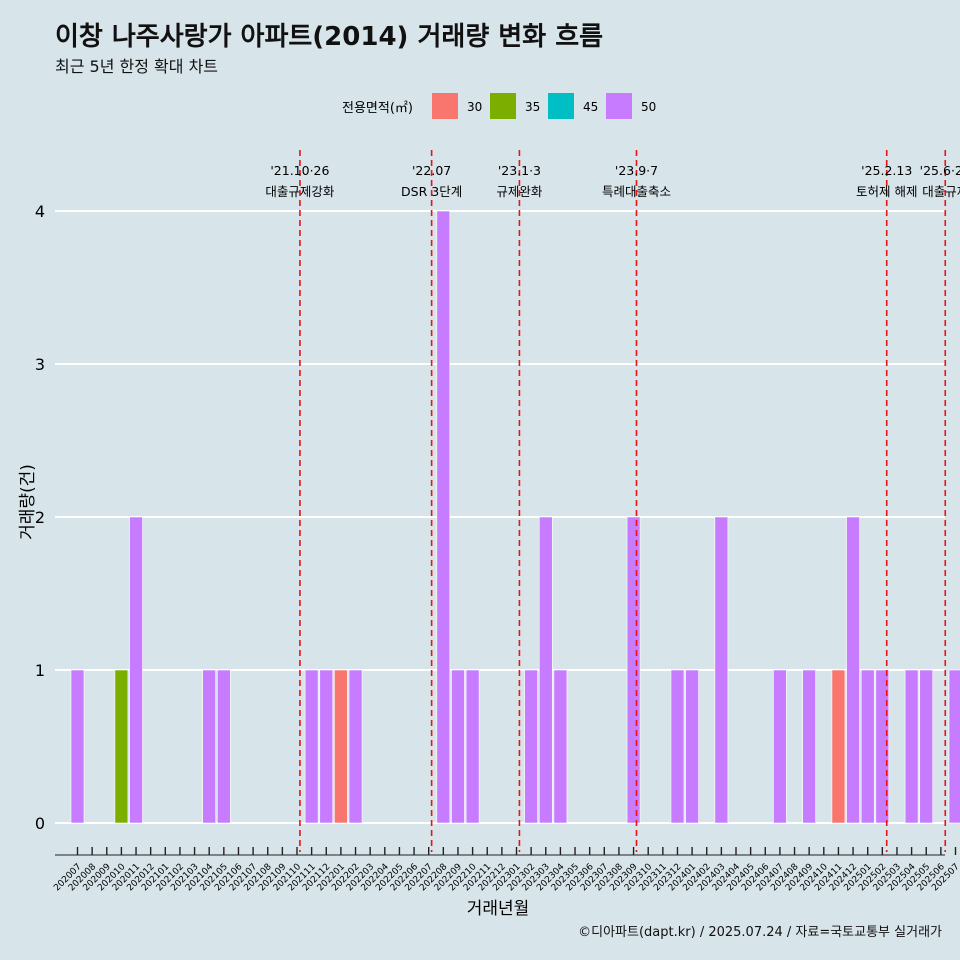 The width and height of the screenshot is (960, 960). I want to click on legend-label-50: 50, so click(648, 107).